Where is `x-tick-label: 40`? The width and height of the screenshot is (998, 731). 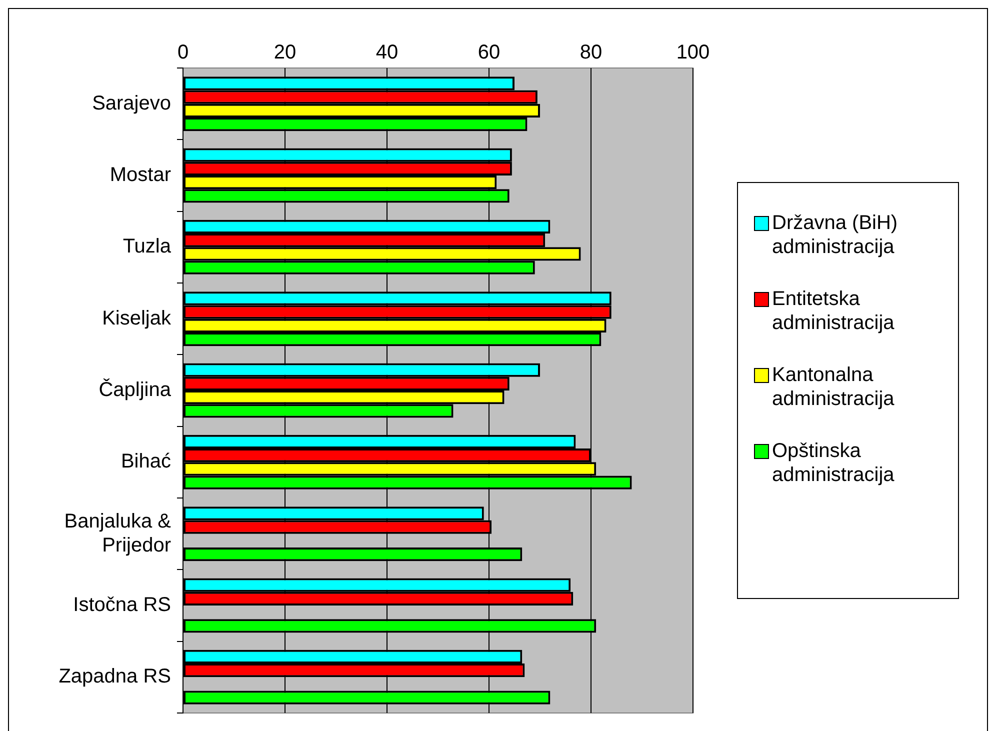 x-tick-label: 40 is located at coordinates (387, 53).